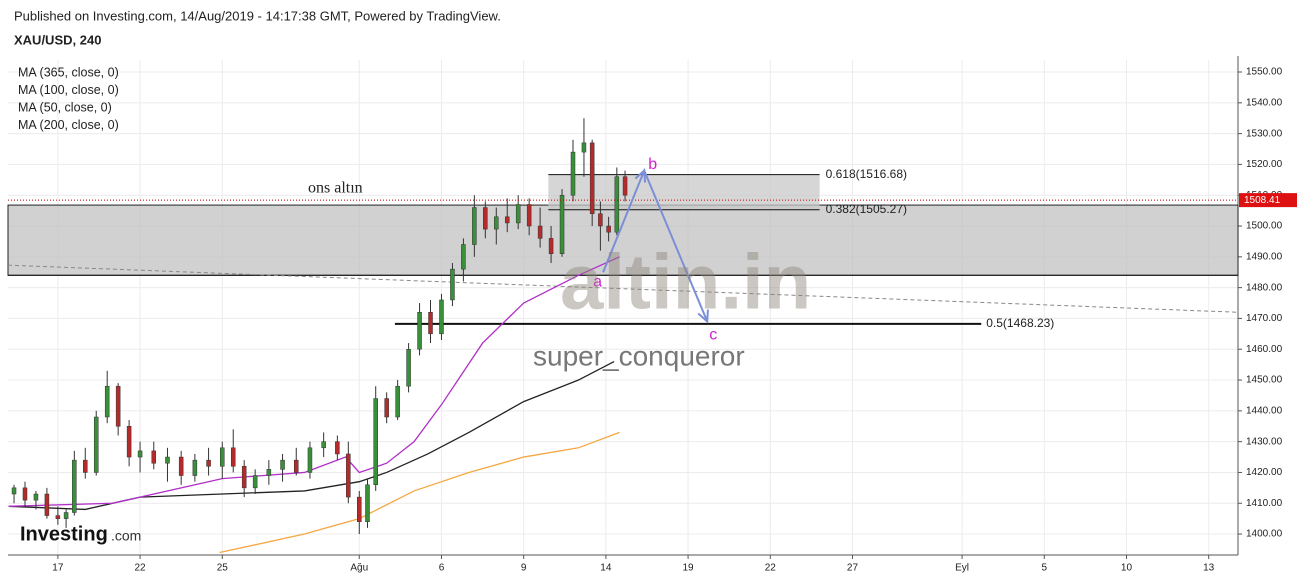  I want to click on zone, so click(623, 240).